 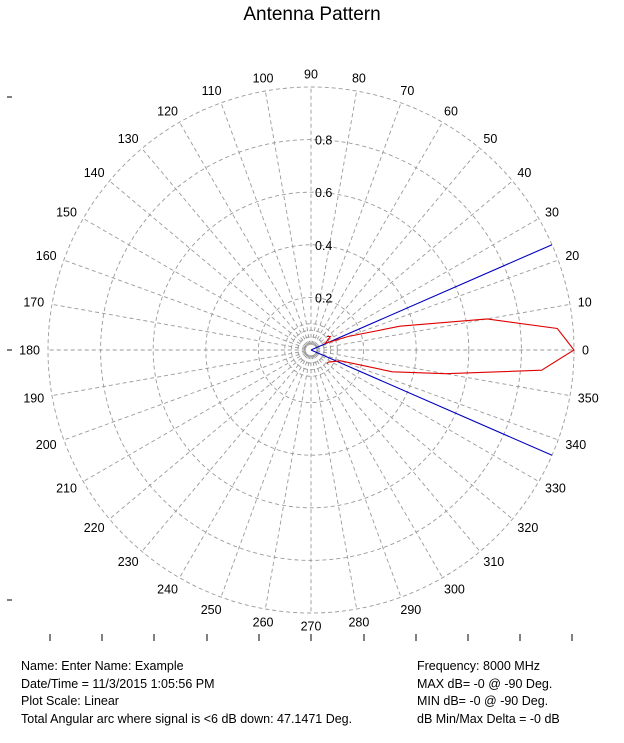 I want to click on info-min-db: MIN dB= -0 @ -90 Deg., so click(x=483, y=701).